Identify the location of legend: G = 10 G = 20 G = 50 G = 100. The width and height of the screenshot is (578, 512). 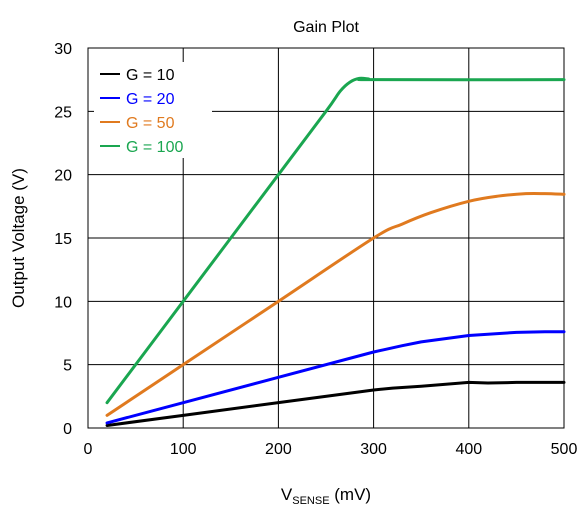
(153, 110).